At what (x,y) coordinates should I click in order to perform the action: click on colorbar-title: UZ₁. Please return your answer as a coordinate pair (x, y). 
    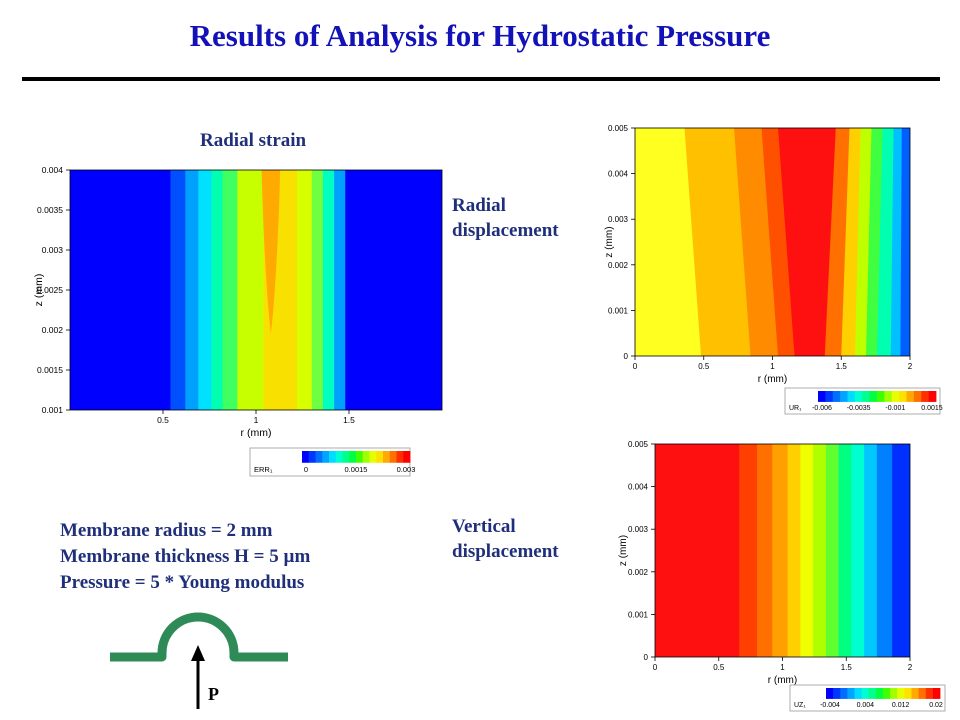
    Looking at the image, I should click on (800, 705).